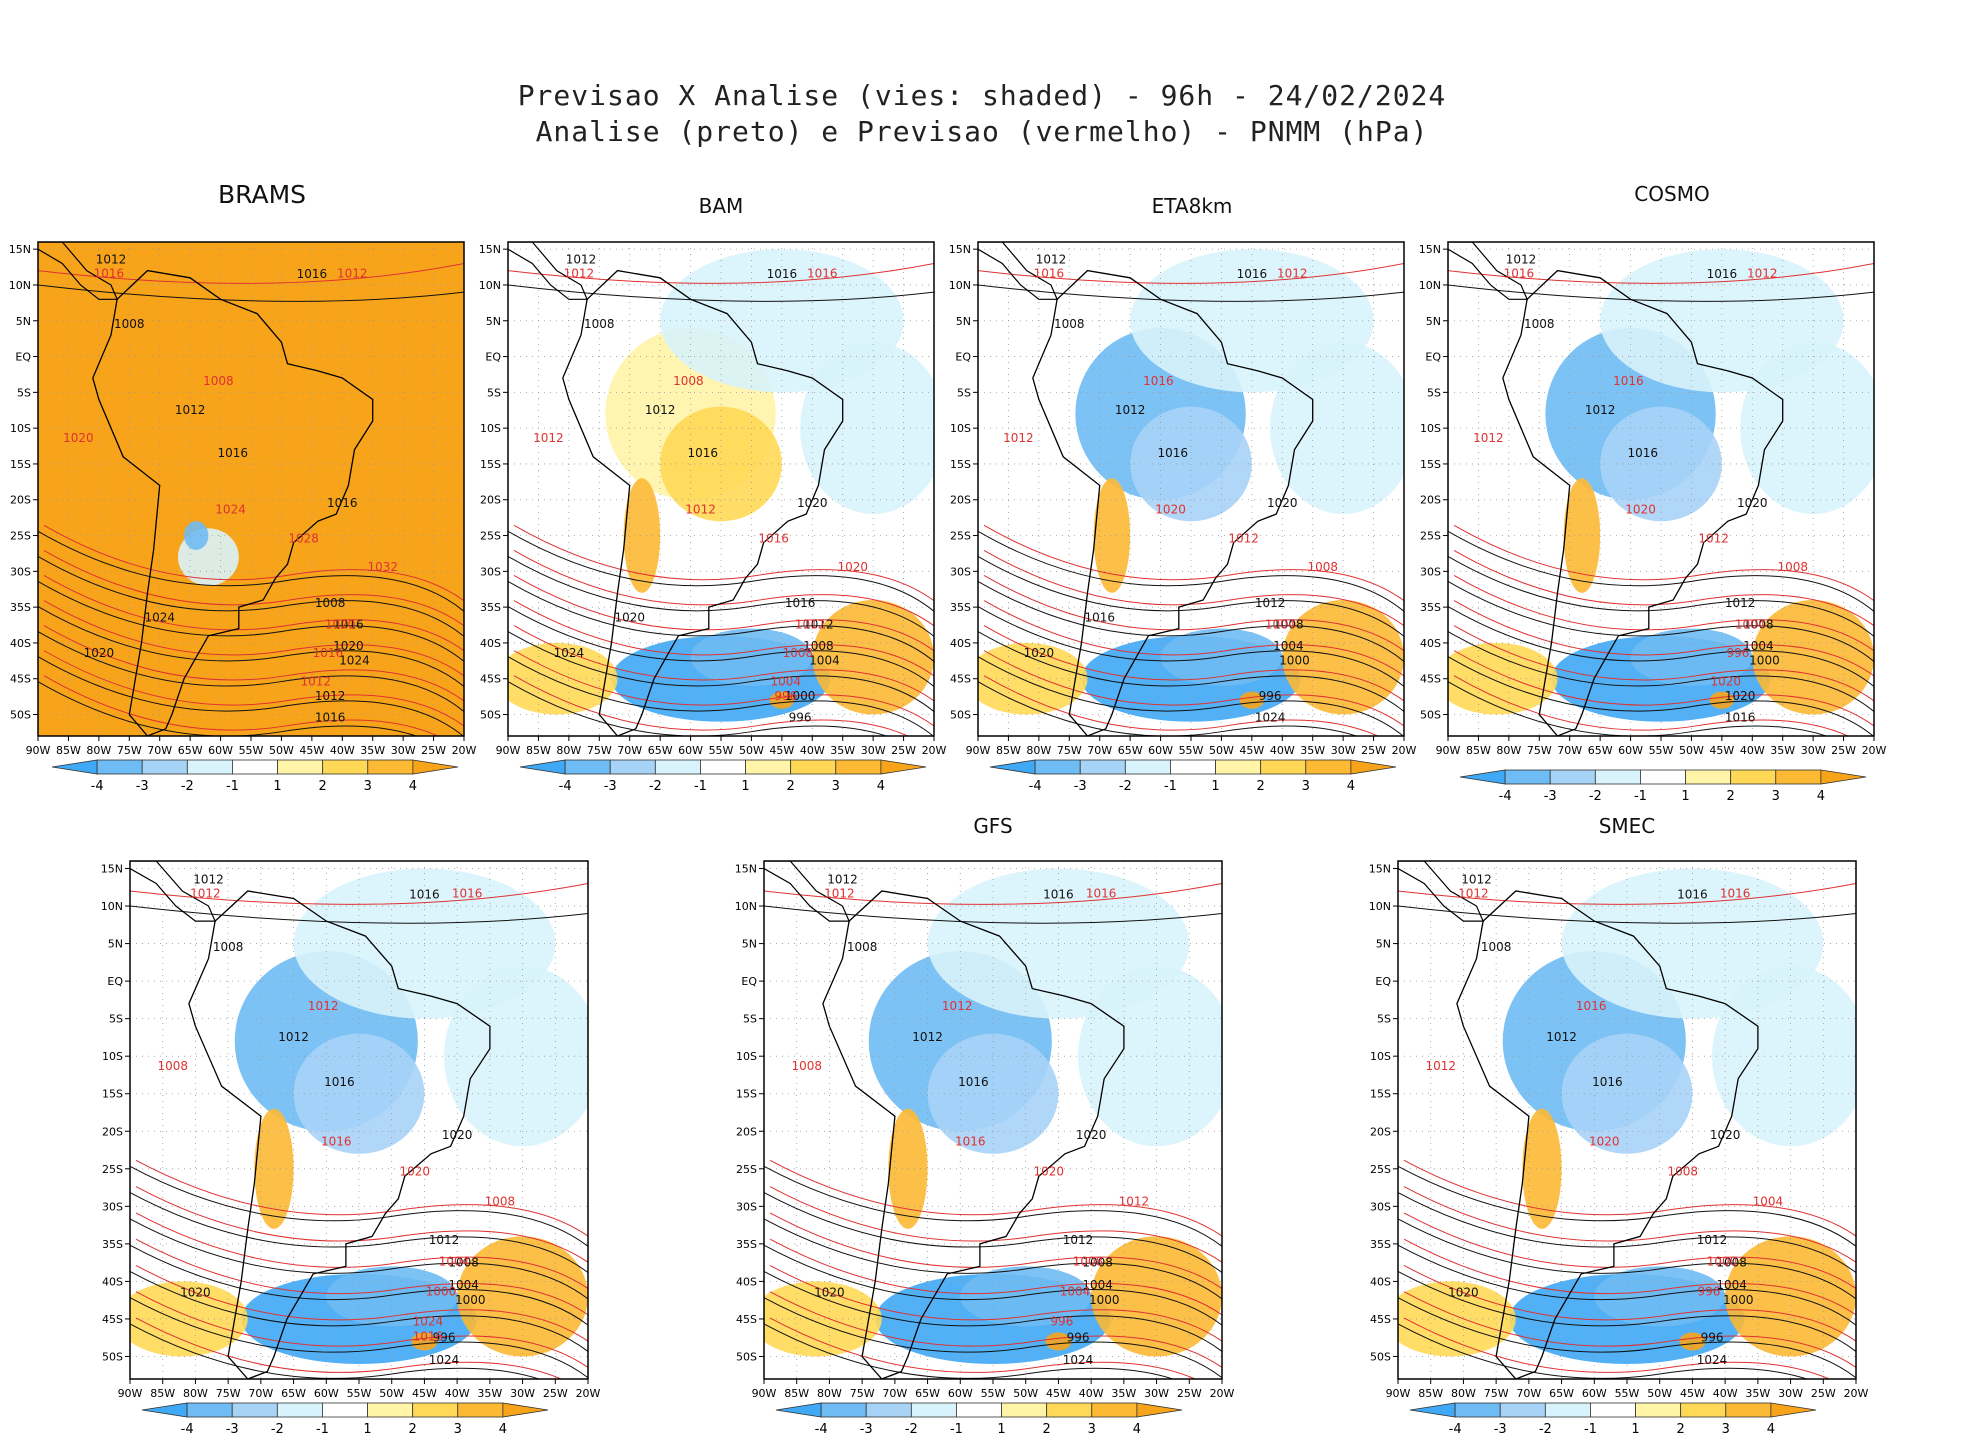 This screenshot has width=1964, height=1439. What do you see at coordinates (490, 464) in the screenshot?
I see `lat-label: 15S` at bounding box center [490, 464].